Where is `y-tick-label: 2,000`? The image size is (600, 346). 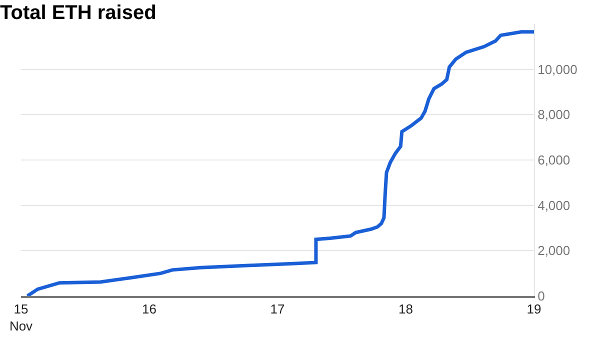
y-tick-label: 2,000 is located at coordinates (554, 250).